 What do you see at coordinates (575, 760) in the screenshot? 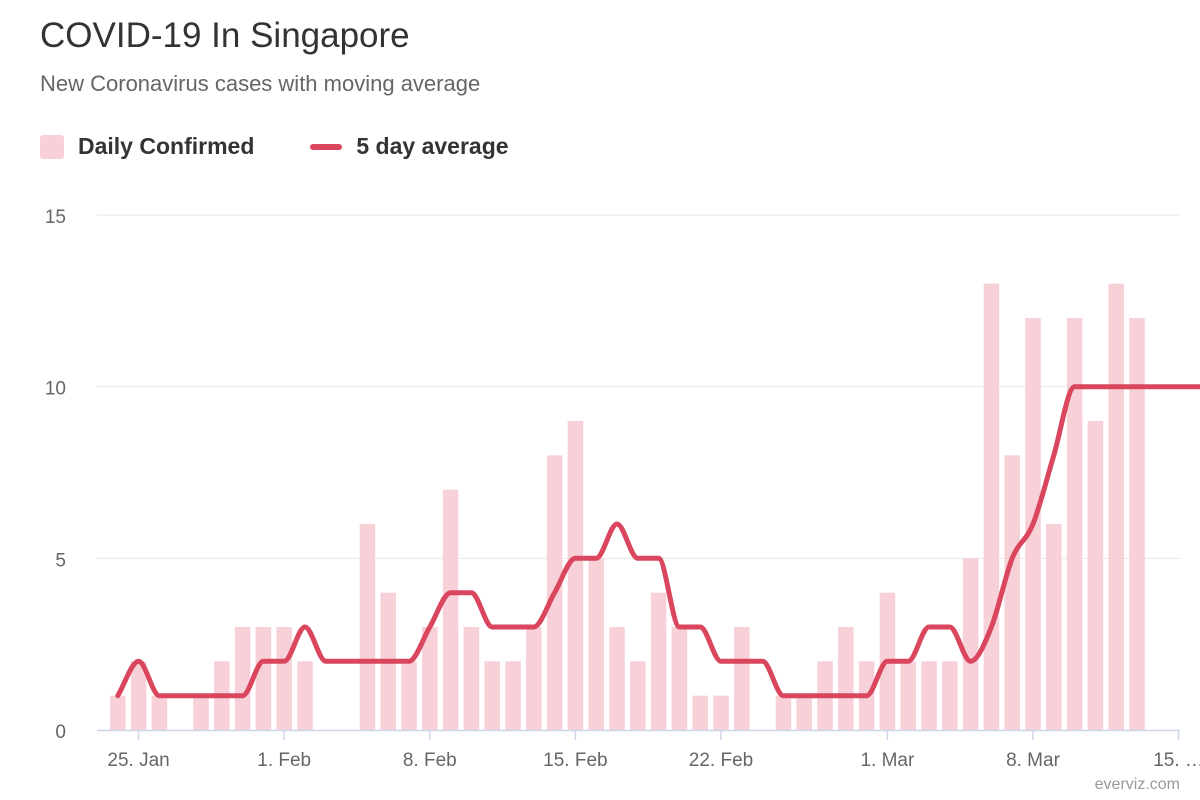
I see `x-tick-label: 15. Feb` at bounding box center [575, 760].